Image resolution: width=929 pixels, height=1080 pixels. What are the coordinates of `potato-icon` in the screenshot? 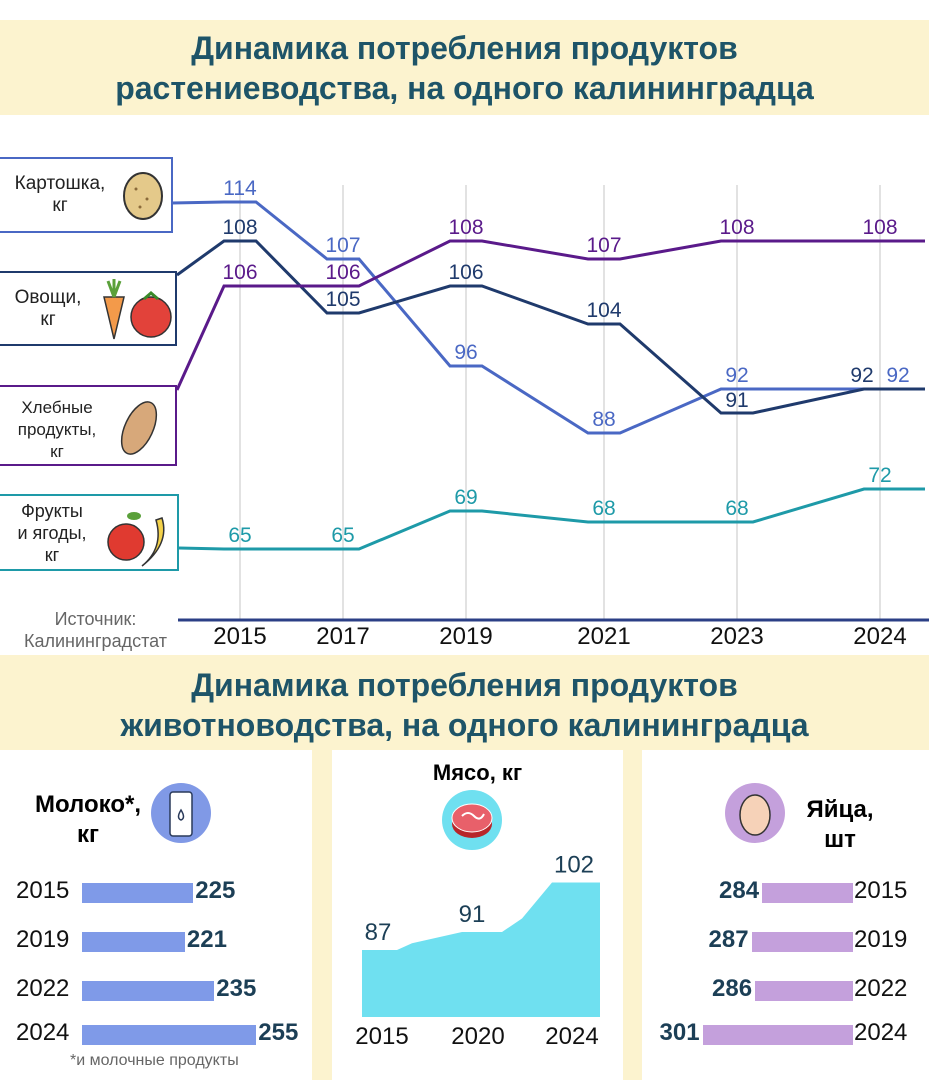 It's located at (143, 196).